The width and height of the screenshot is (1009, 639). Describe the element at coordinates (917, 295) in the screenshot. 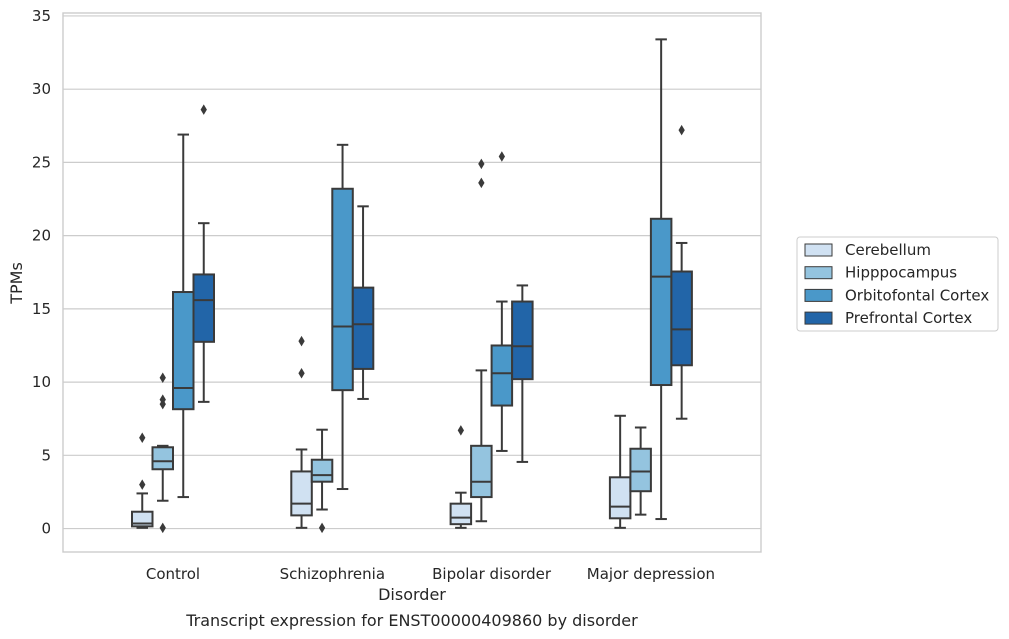

I see `legend-label: Orbitofontal Cortex` at that location.